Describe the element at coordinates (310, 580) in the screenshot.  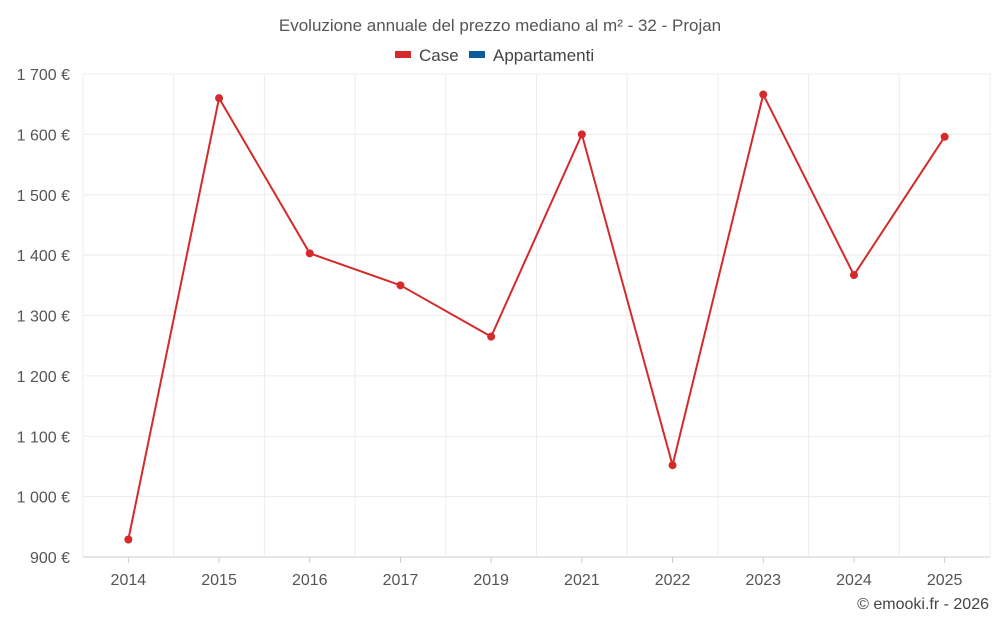
I see `x-tick-label: 2016` at that location.